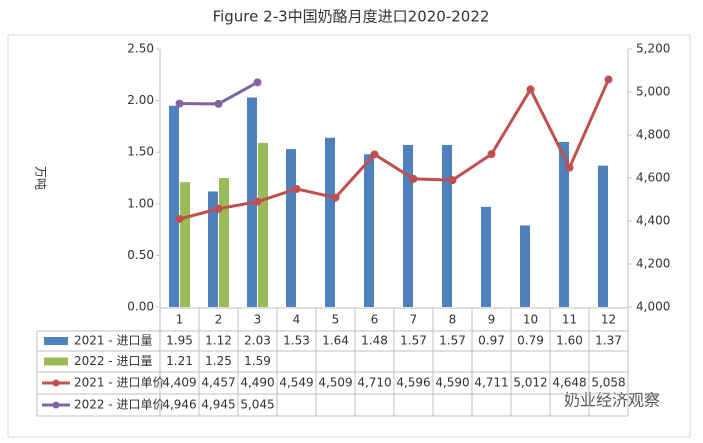 Image resolution: width=703 pixels, height=443 pixels. I want to click on table-value: 5,045, so click(257, 405).